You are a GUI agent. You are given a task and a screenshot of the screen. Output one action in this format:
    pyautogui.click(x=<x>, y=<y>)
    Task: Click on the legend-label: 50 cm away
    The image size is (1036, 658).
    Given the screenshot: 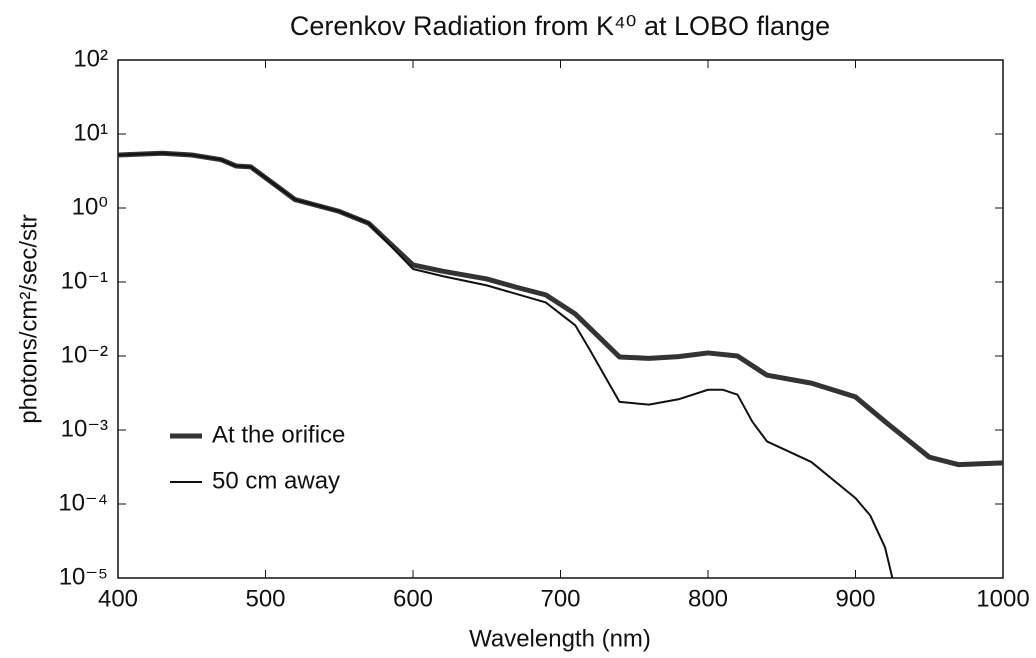 What is the action you would take?
    pyautogui.click(x=276, y=480)
    